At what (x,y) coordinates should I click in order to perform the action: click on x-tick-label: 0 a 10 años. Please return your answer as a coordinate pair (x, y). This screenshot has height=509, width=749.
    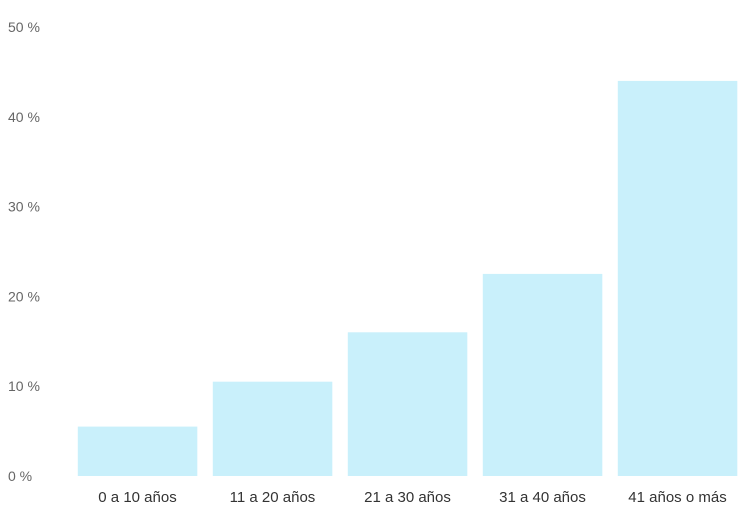
    Looking at the image, I should click on (137, 497).